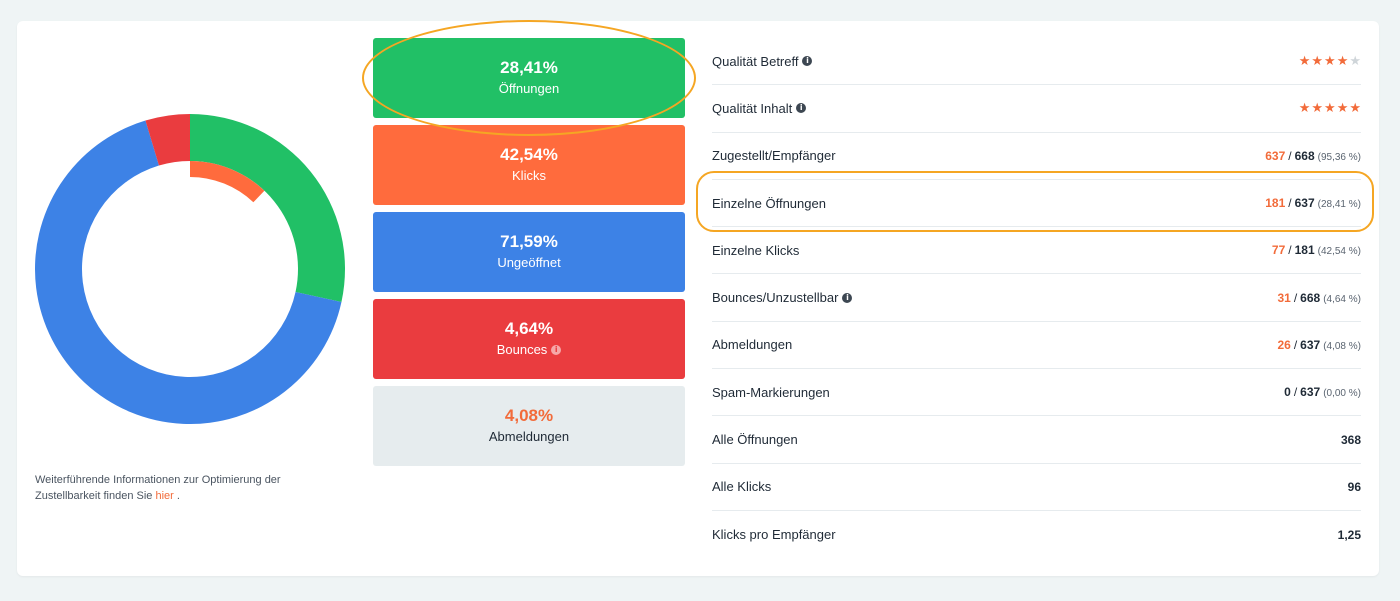 The image size is (1400, 601). Describe the element at coordinates (167, 140) in the screenshot. I see `donut-segment-bounces` at that location.